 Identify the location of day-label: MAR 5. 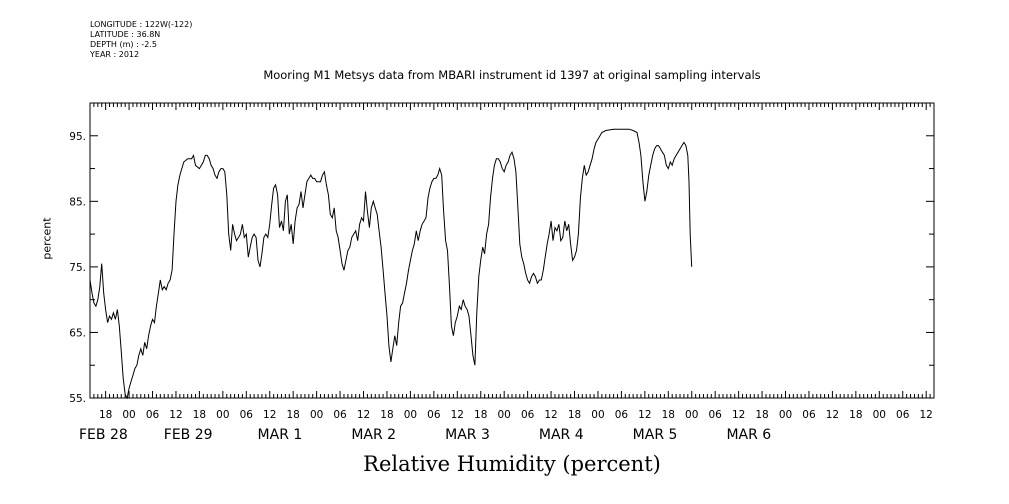
(655, 435).